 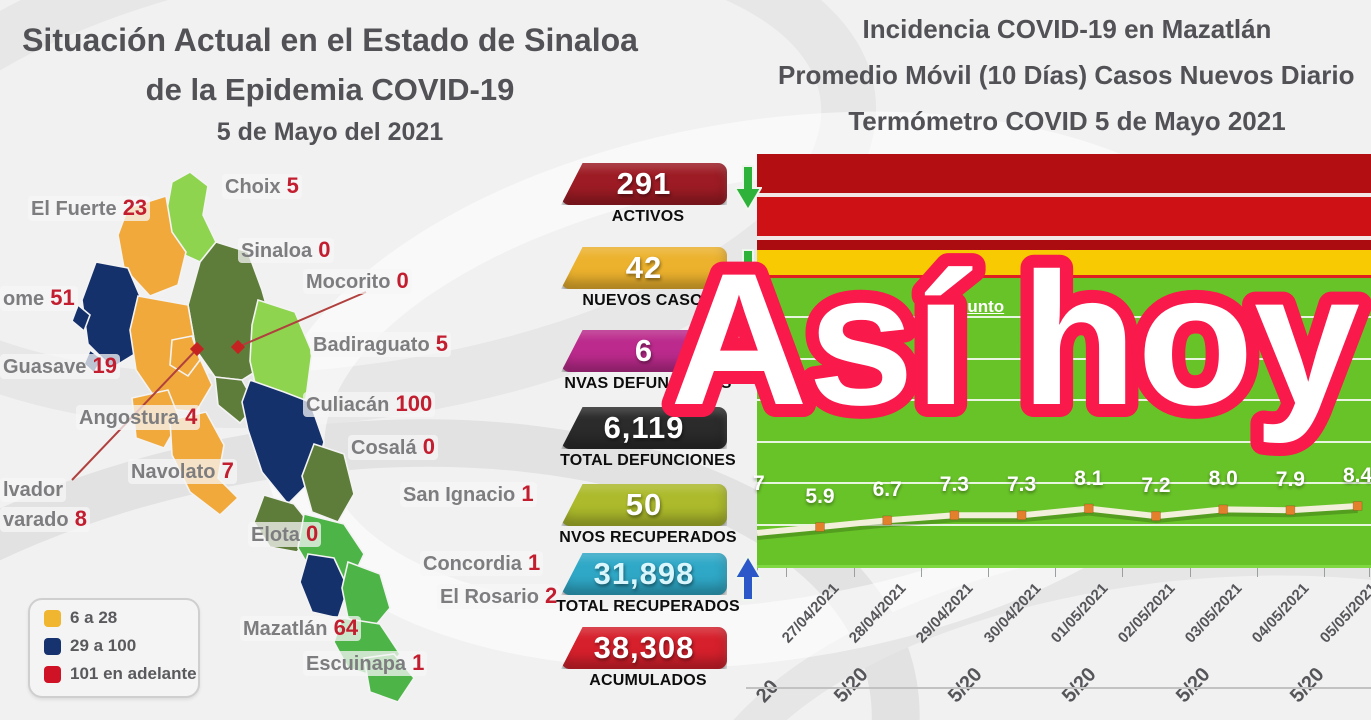 I want to click on municipality-value: 23, so click(x=132, y=207).